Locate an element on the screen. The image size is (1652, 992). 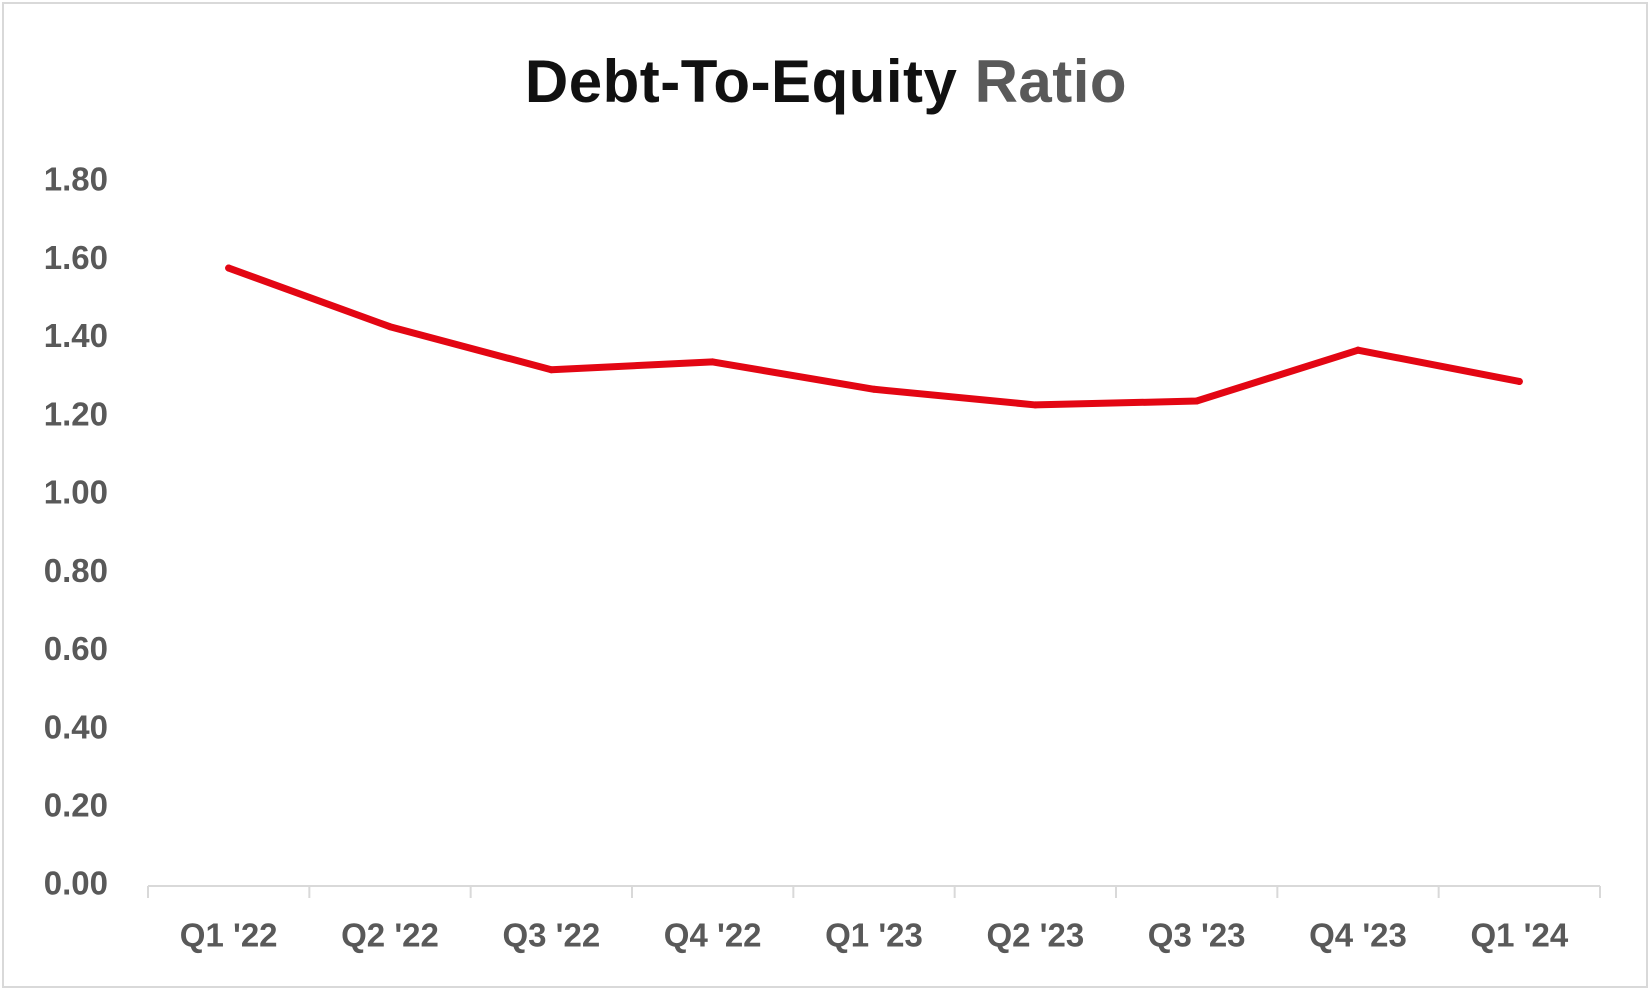
series-line is located at coordinates (874, 336).